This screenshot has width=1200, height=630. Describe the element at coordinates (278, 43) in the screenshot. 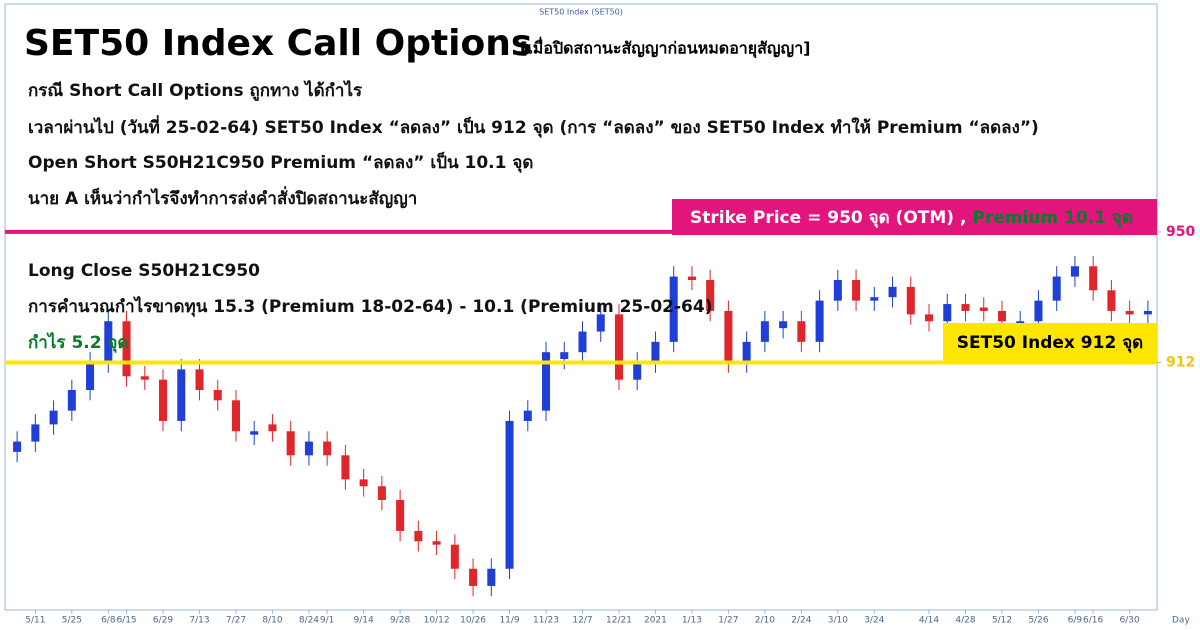

I see `chart-title: SET50 Index Call Options` at that location.